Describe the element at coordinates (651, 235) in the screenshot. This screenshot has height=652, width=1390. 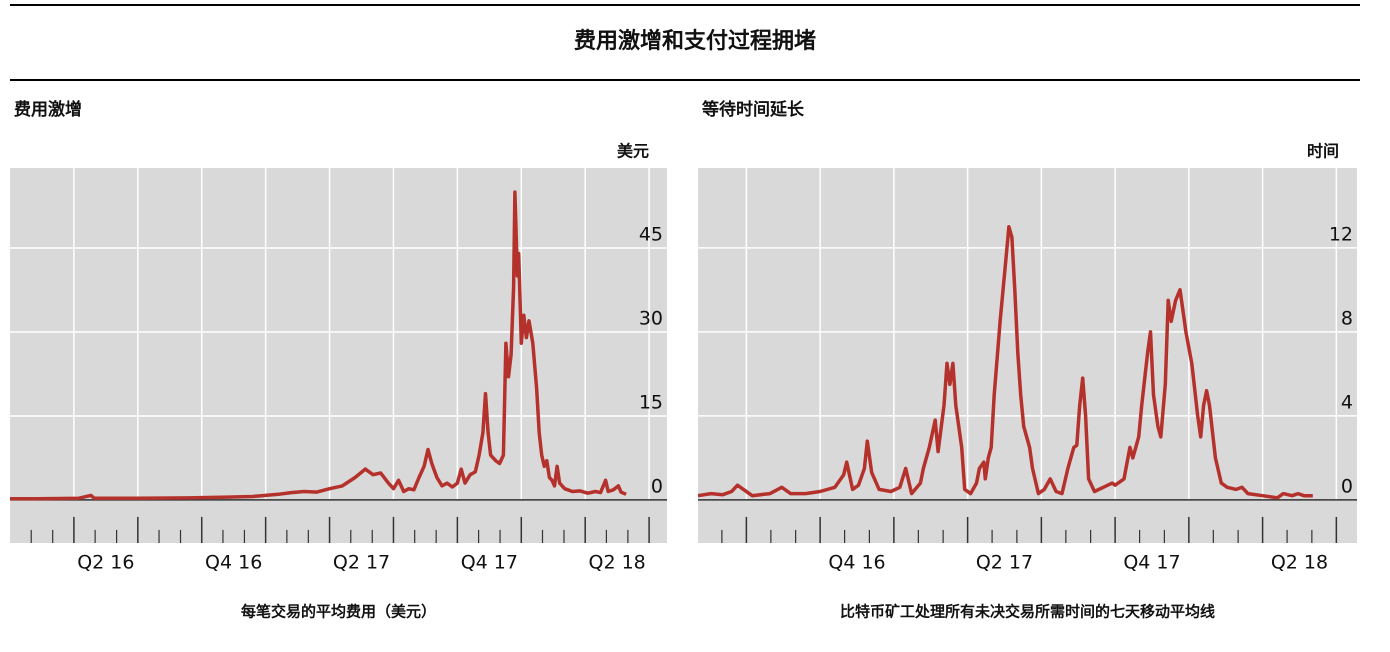
I see `y-tick-label: 45` at that location.